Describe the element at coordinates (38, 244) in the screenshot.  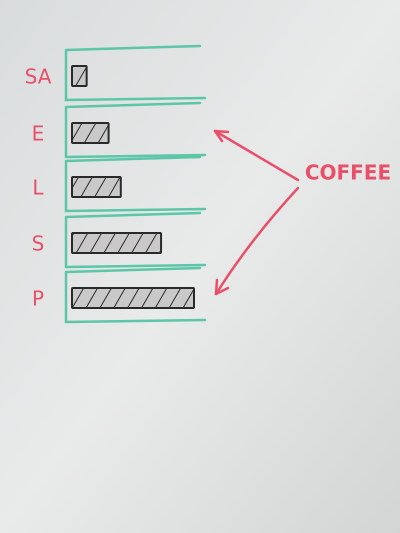
I see `y-tick-label: S` at that location.